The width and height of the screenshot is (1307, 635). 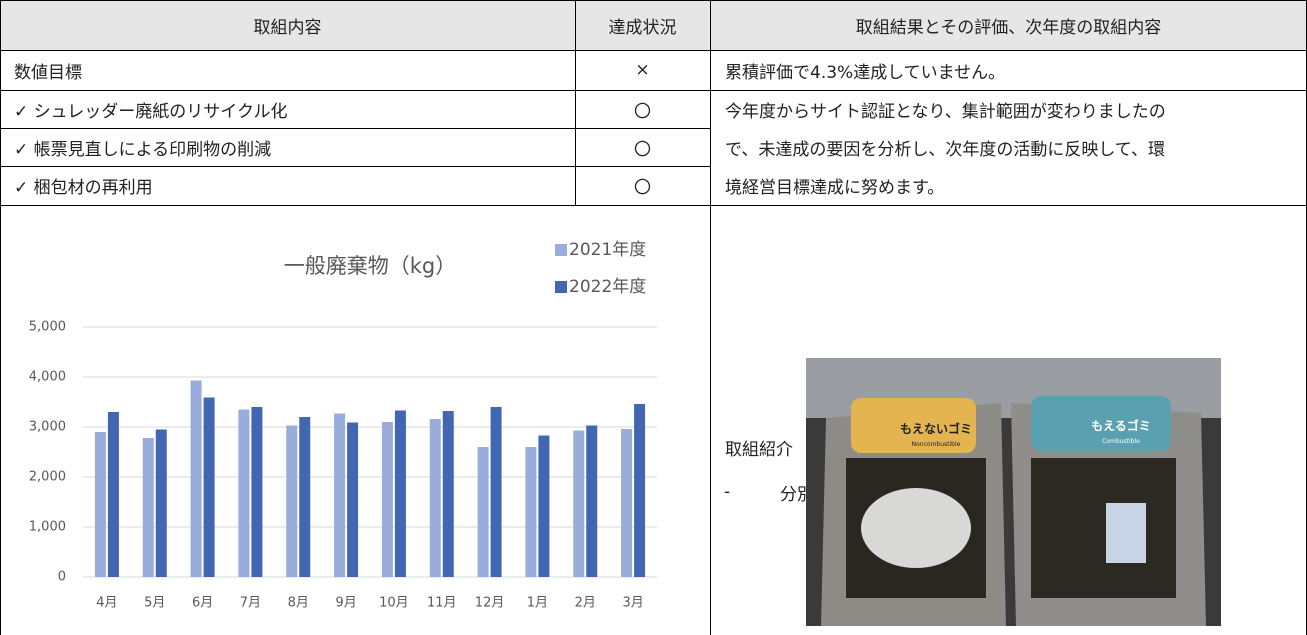 What do you see at coordinates (62, 577) in the screenshot?
I see `y-tick-label: 0` at bounding box center [62, 577].